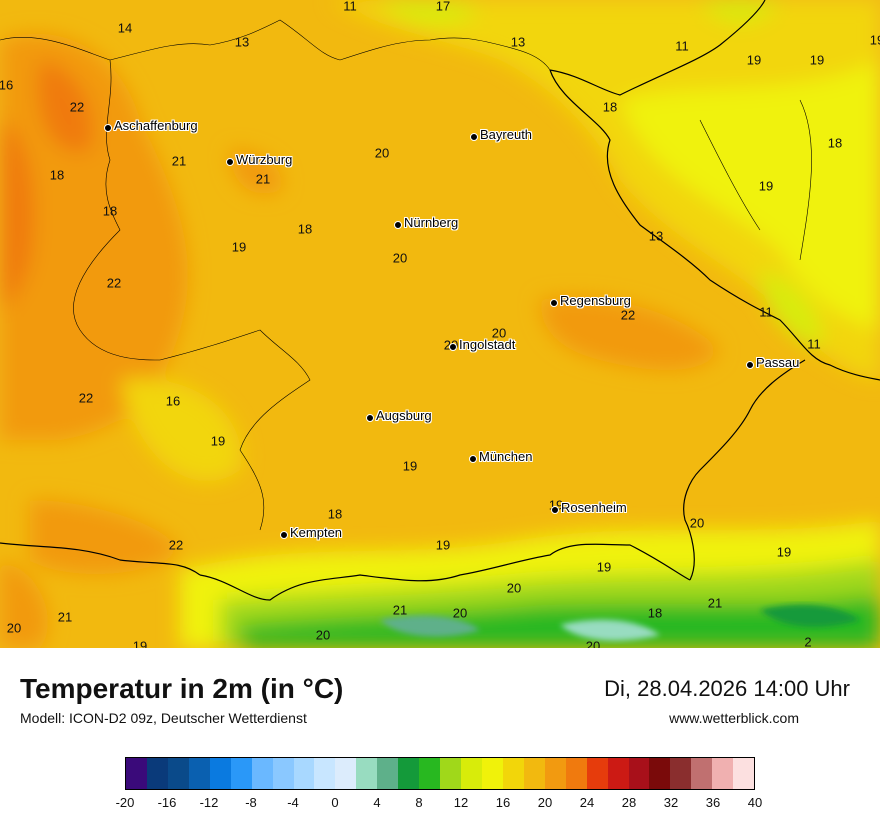  I want to click on color-scale-tick-label: 20, so click(545, 802).